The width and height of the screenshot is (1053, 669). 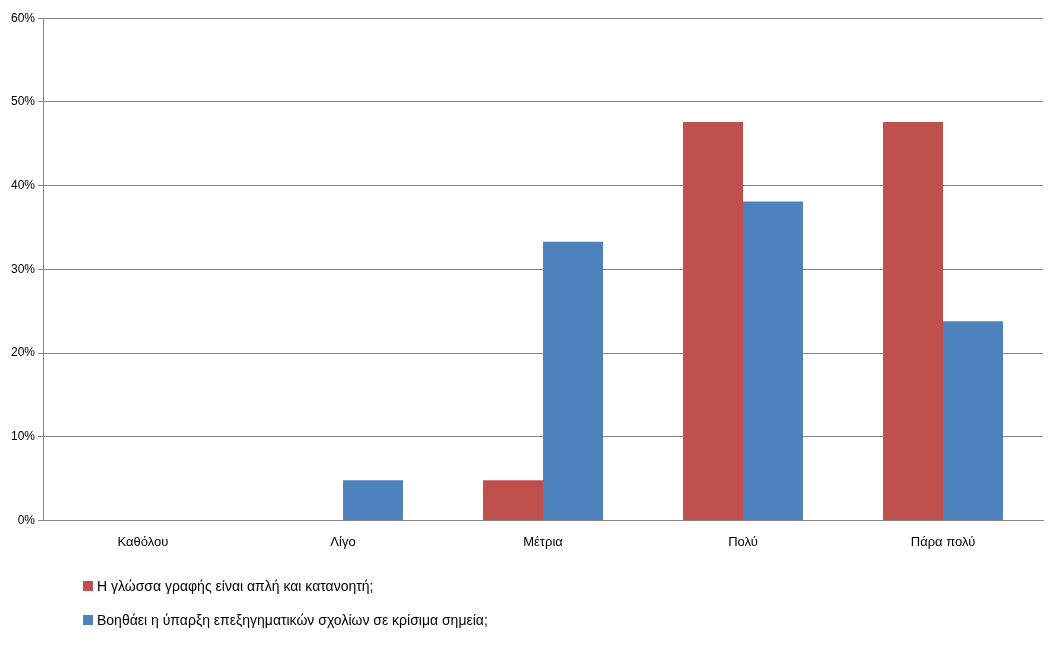 I want to click on legend-label: Η γλώσσα γραφής είναι απλή και κατανοητή;, so click(x=235, y=586).